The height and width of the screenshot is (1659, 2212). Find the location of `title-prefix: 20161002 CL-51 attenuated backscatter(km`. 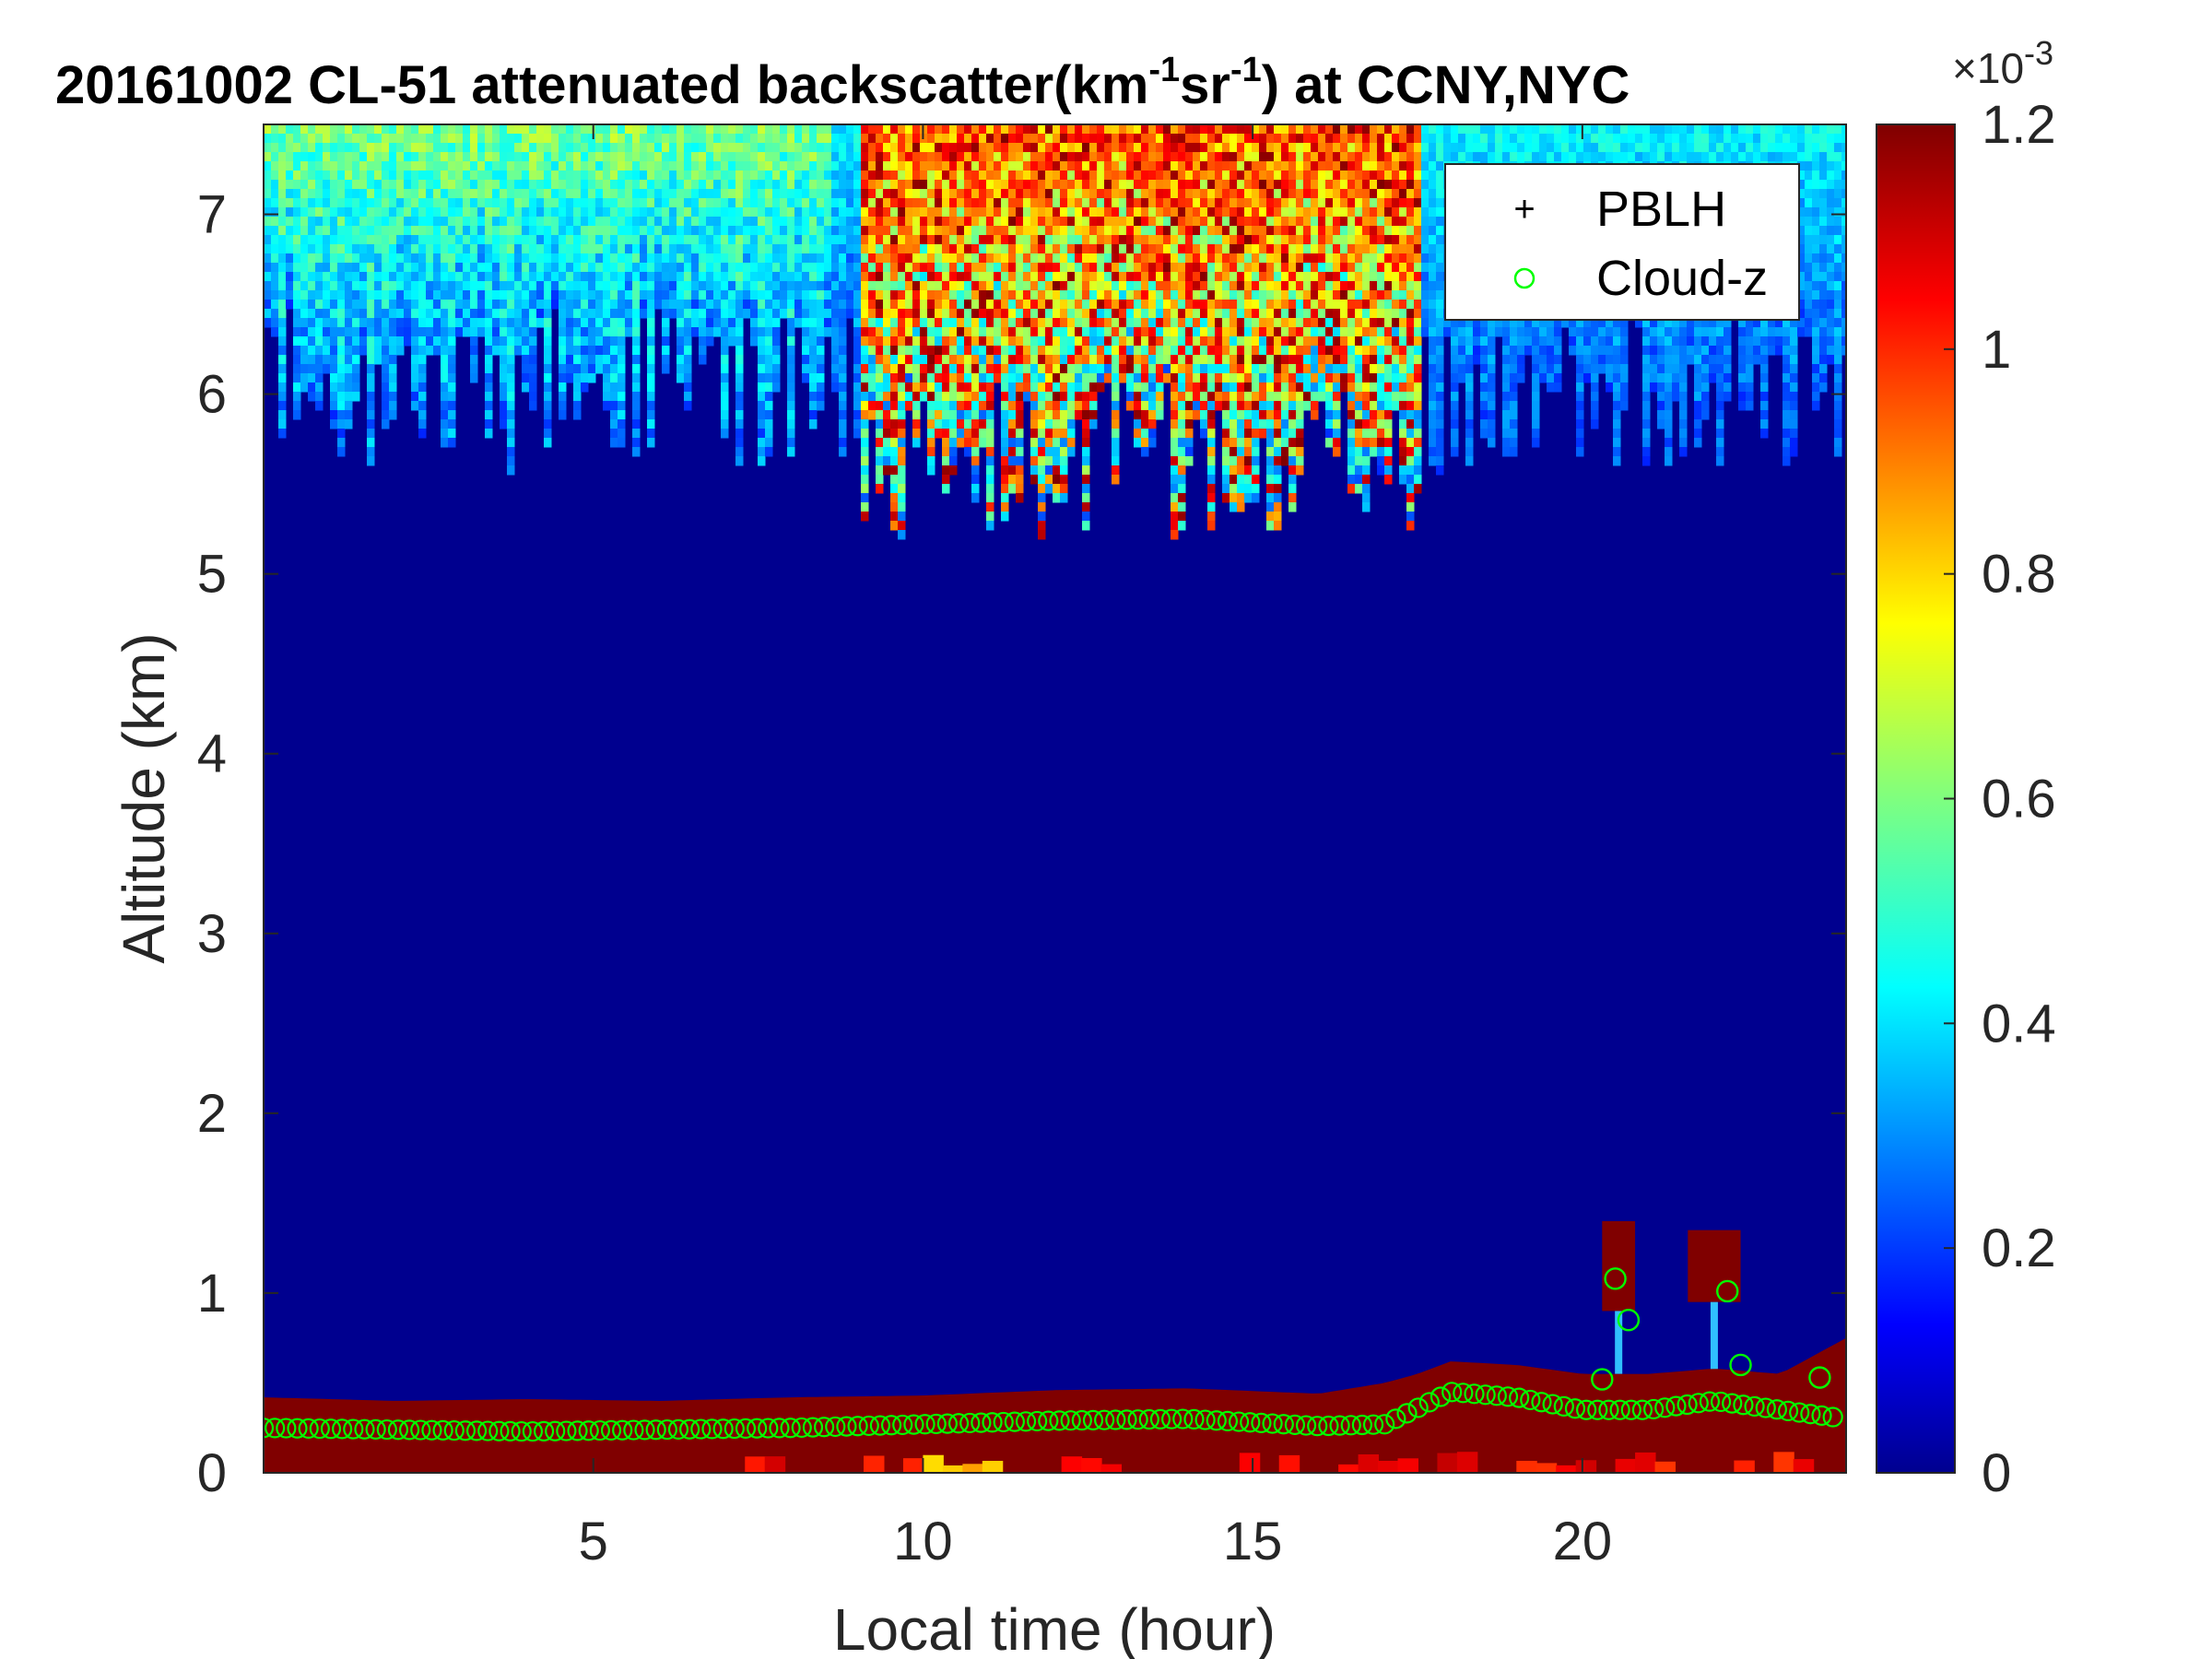

title-prefix: 20161002 CL-51 attenuated backscatter(km is located at coordinates (601, 85).